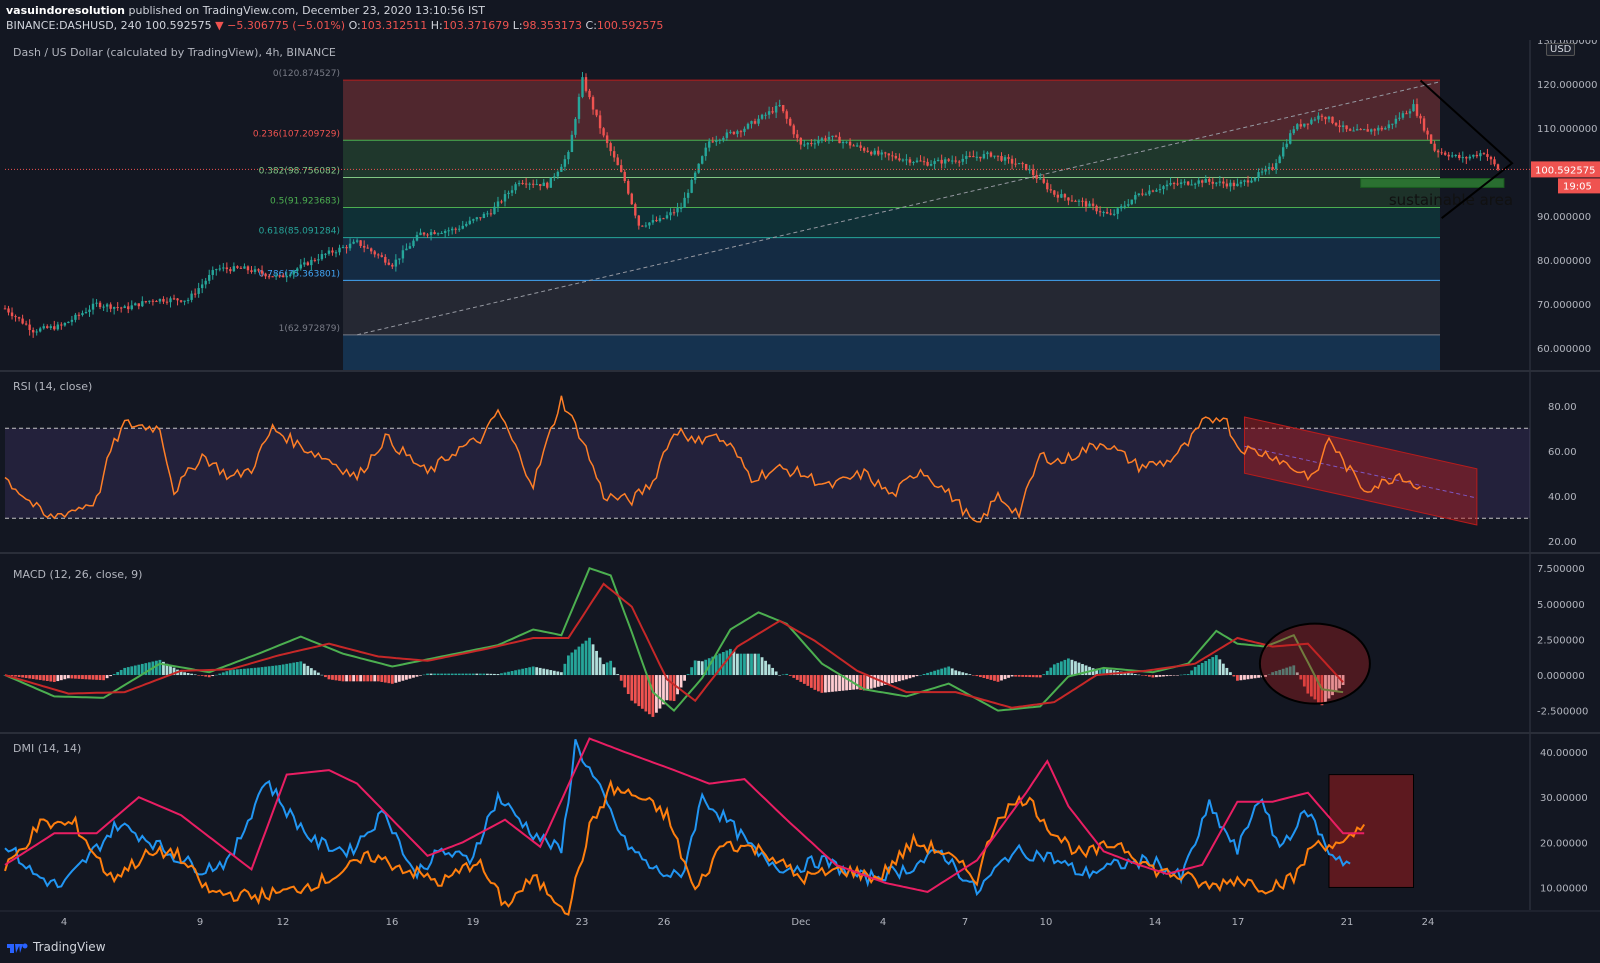 The width and height of the screenshot is (1600, 963). I want to click on rsi-y-tick: 20.00, so click(1562, 542).